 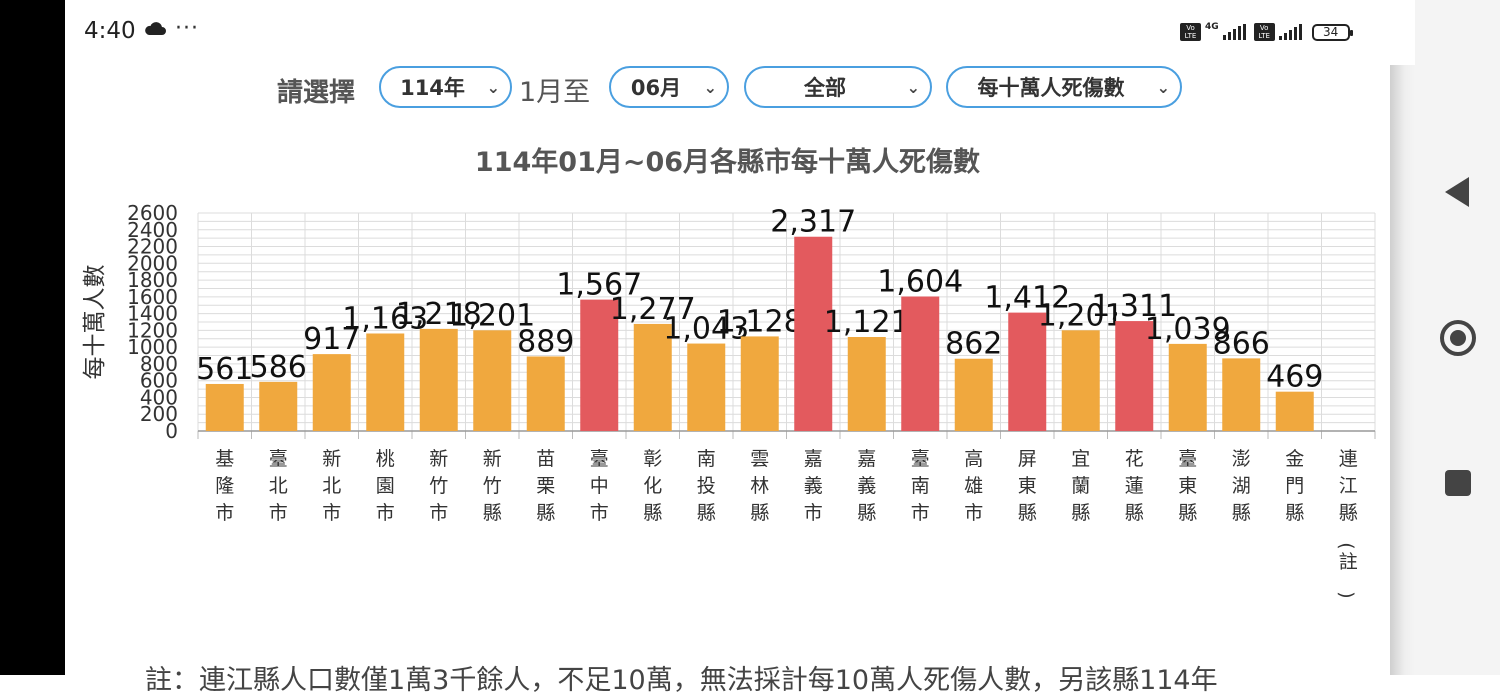 I want to click on metric-select-value: 每十萬人死傷數, so click(x=1051, y=88).